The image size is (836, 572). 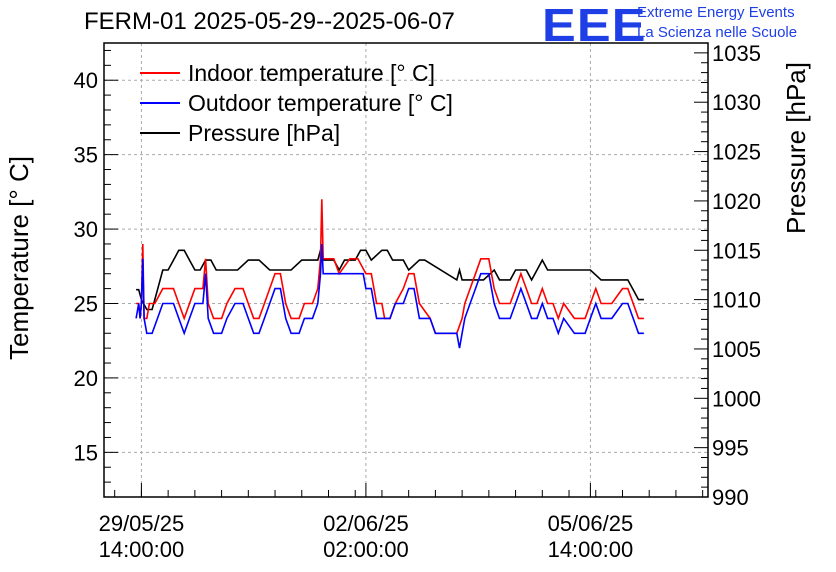 What do you see at coordinates (796, 148) in the screenshot?
I see `y2-axis-title: Pressure [hPa]` at bounding box center [796, 148].